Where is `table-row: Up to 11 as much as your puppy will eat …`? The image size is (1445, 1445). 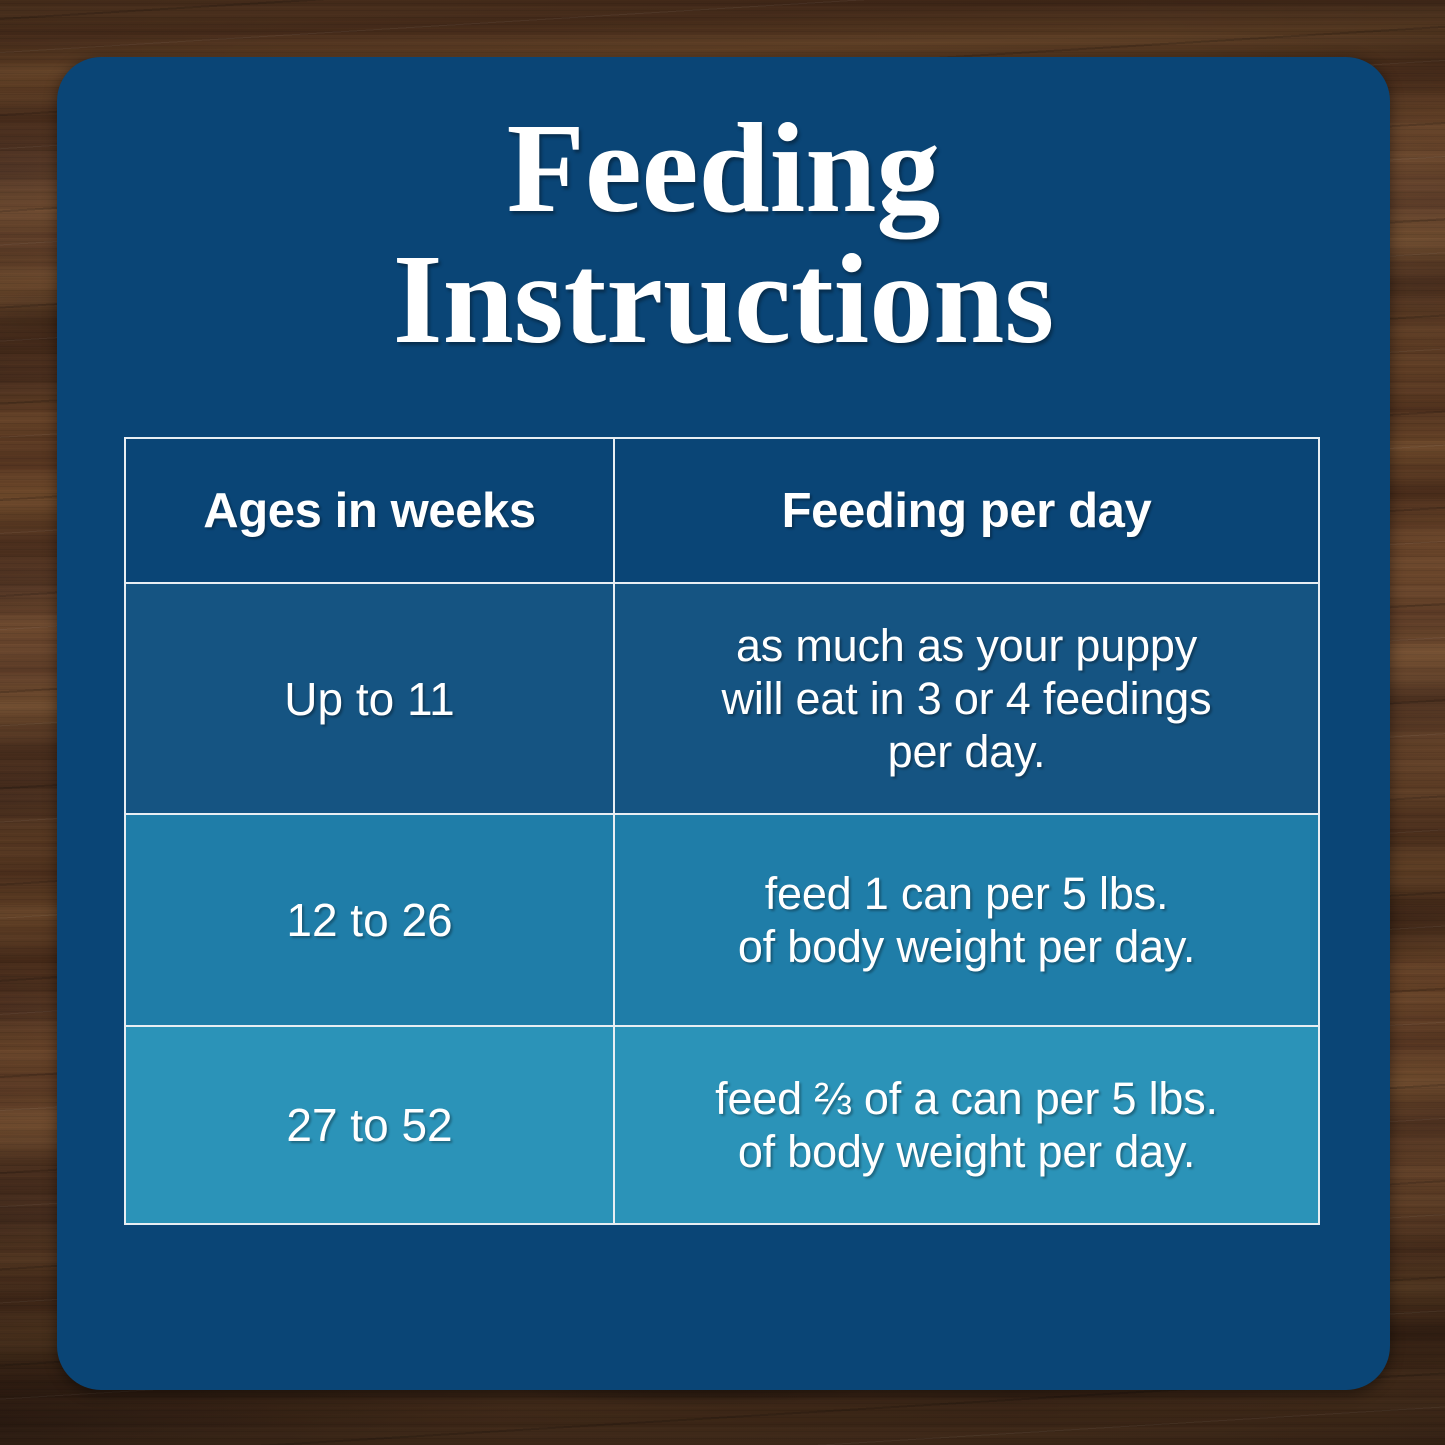
table-row: Up to 11 as much as your puppy will eat … is located at coordinates (722, 698).